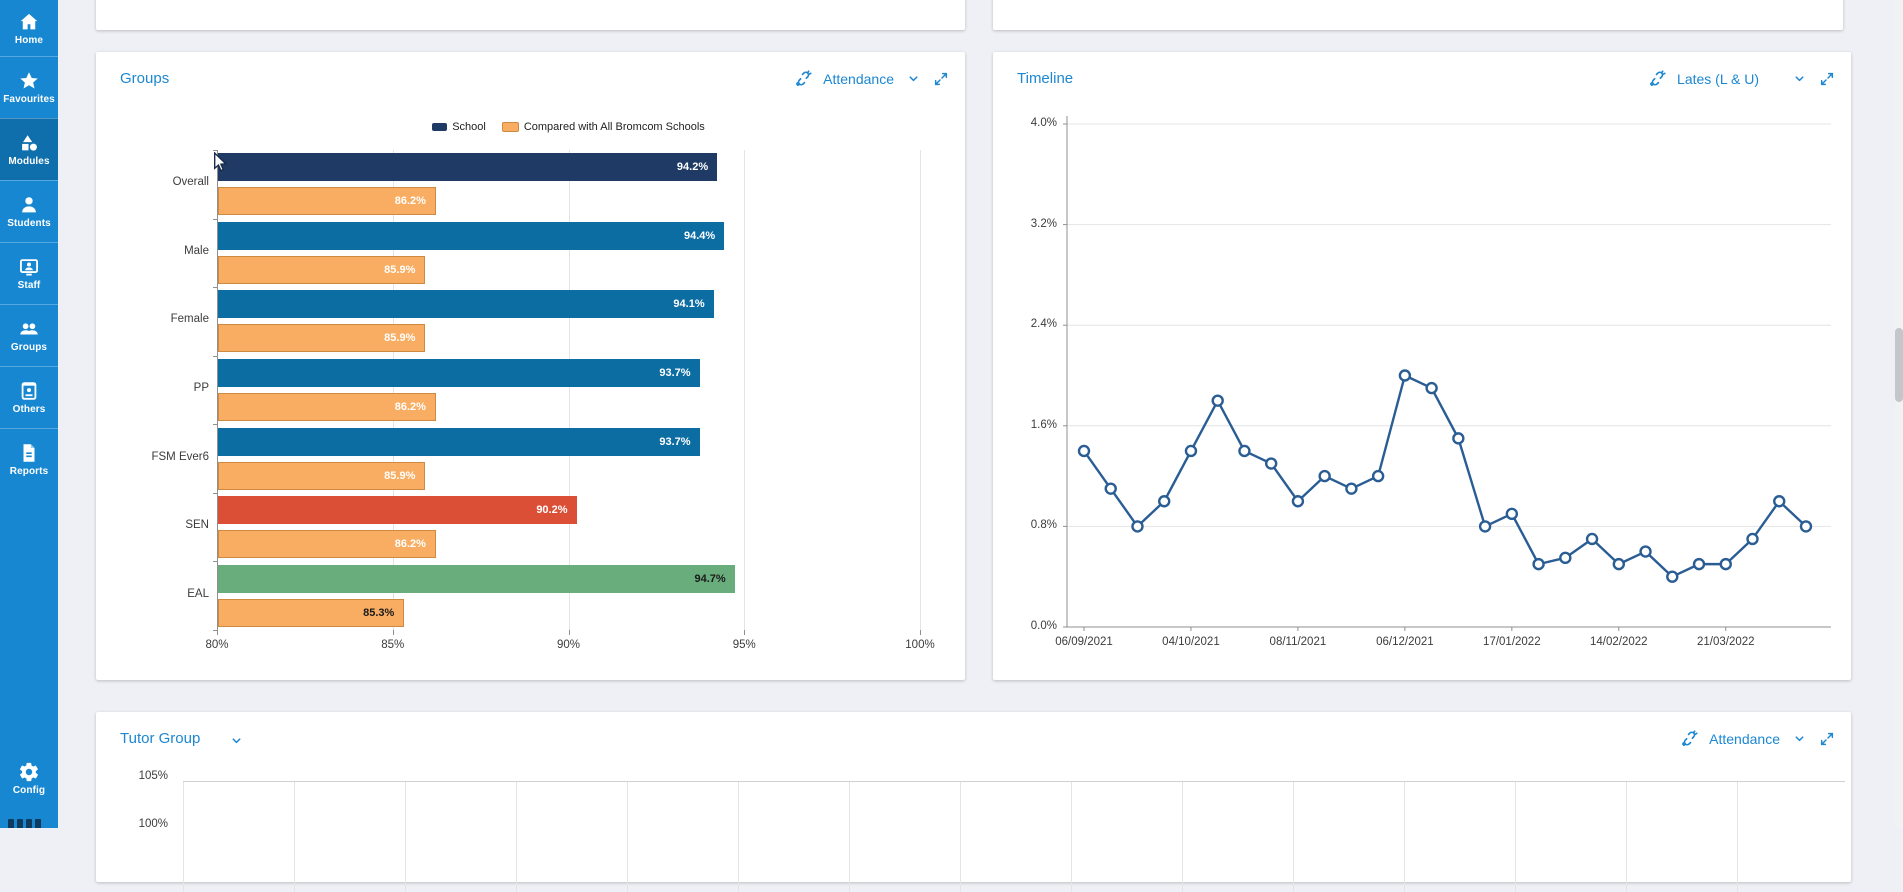  Describe the element at coordinates (201, 388) in the screenshot. I see `category-label: PP` at that location.